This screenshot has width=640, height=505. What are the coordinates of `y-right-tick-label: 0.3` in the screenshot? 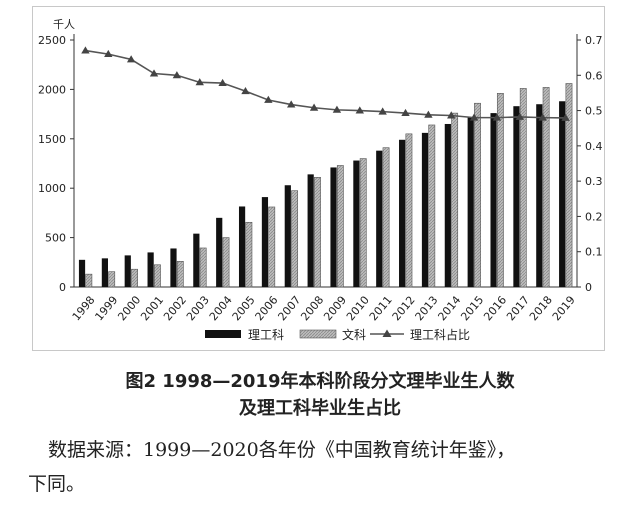 It's located at (594, 181).